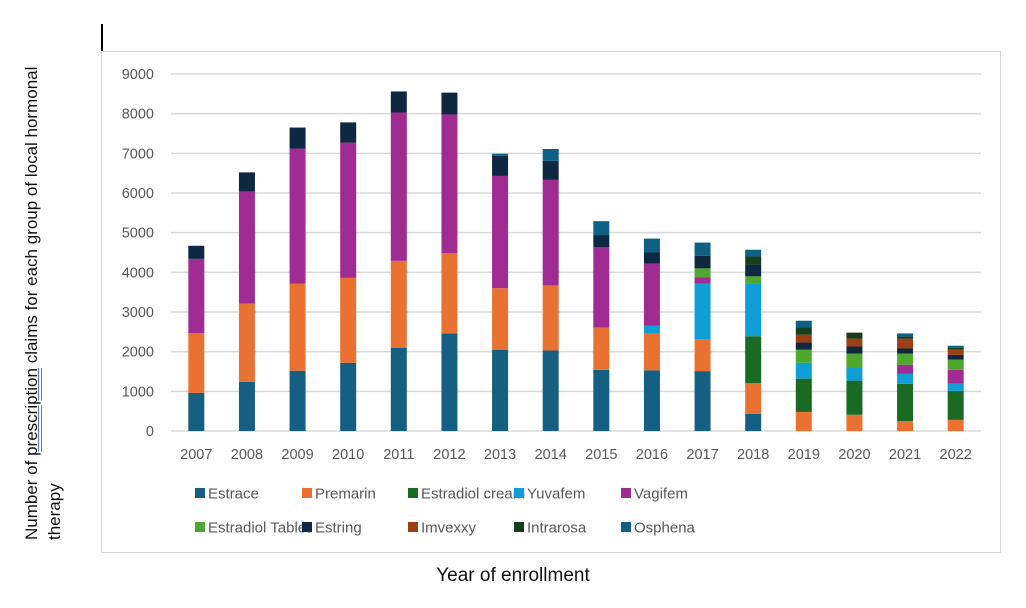 The image size is (1026, 608). Describe the element at coordinates (31, 412) in the screenshot. I see `y-title-underlined-word: prescription` at that location.